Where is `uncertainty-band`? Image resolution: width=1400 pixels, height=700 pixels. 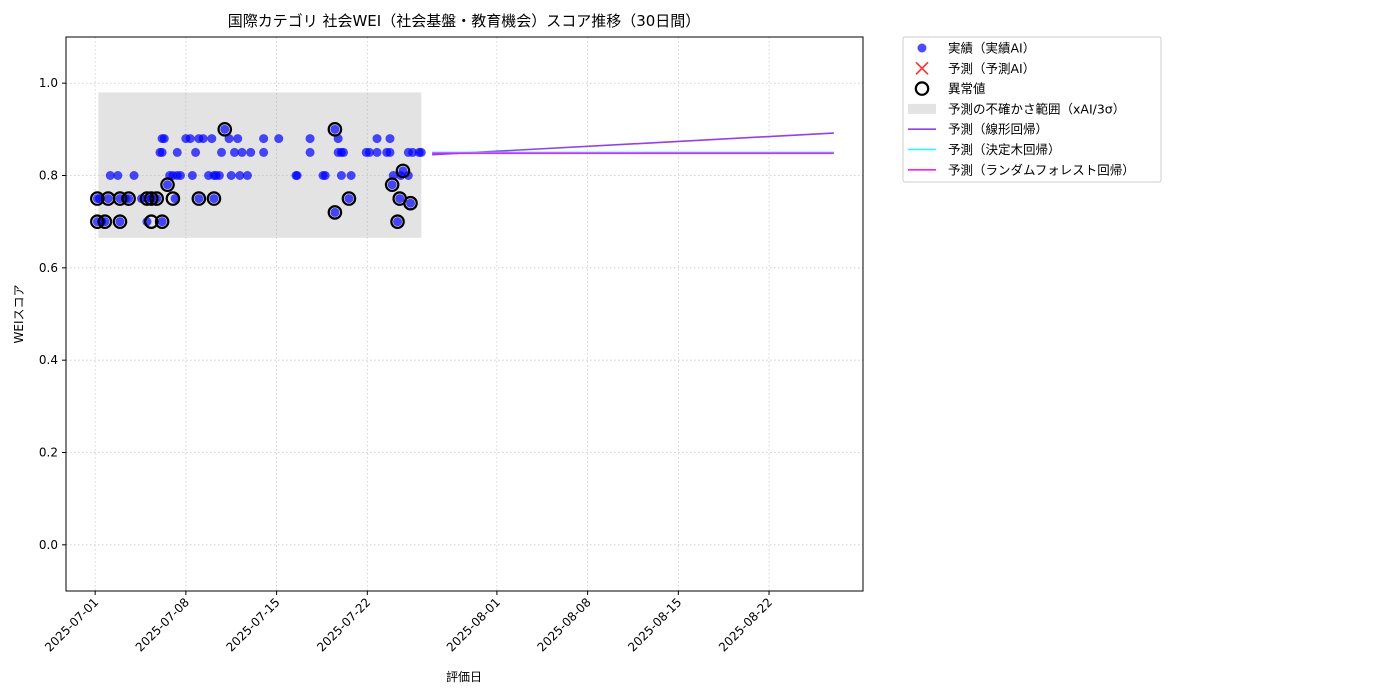 uncertainty-band is located at coordinates (260, 165).